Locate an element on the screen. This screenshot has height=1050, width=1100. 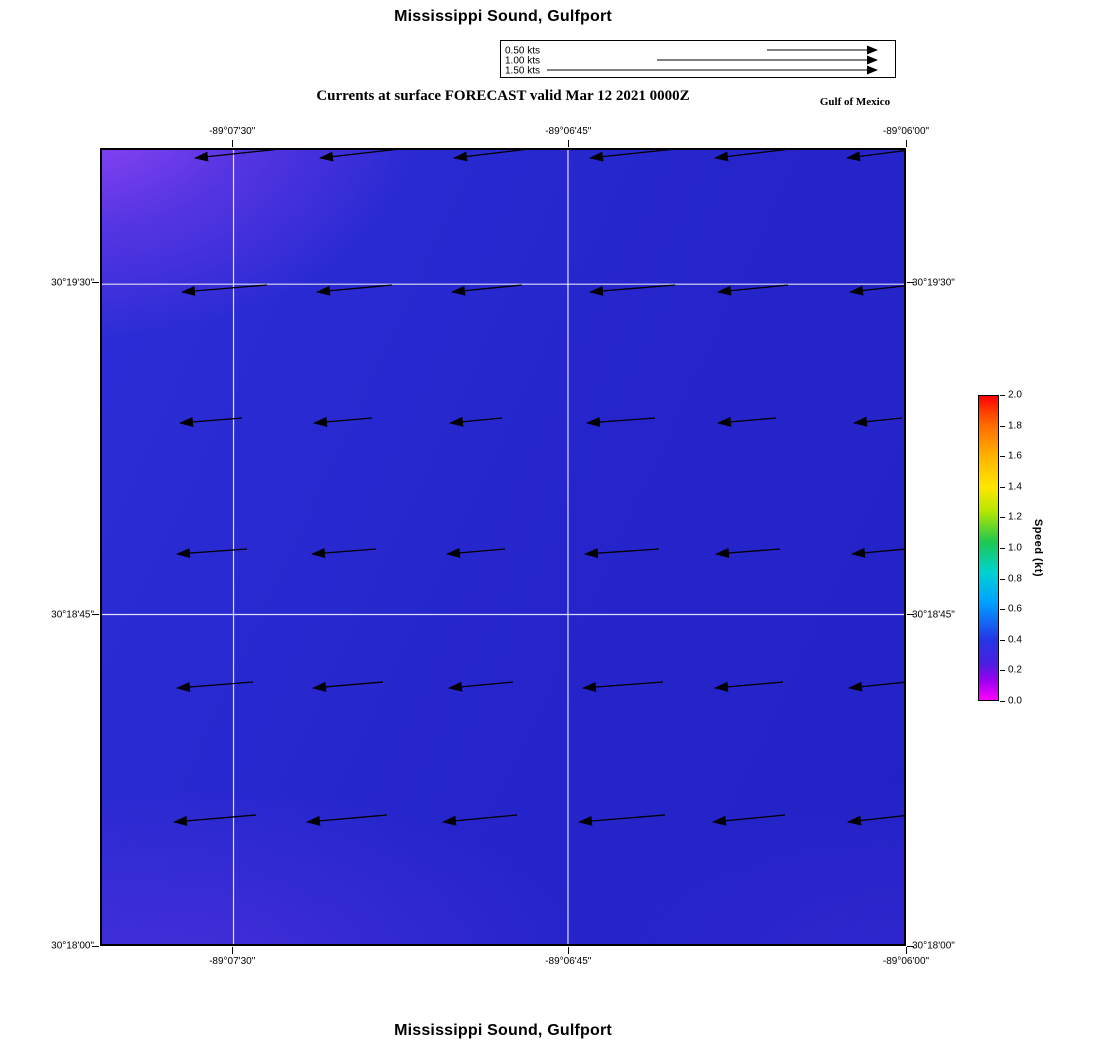
colorbar-tick-label: 0.0 is located at coordinates (1015, 701).